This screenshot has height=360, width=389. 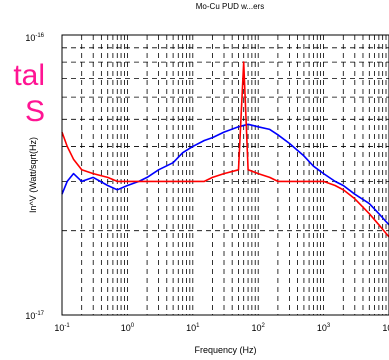 What do you see at coordinates (198, 326) in the screenshot?
I see `x-tick-exponent: 1` at bounding box center [198, 326].